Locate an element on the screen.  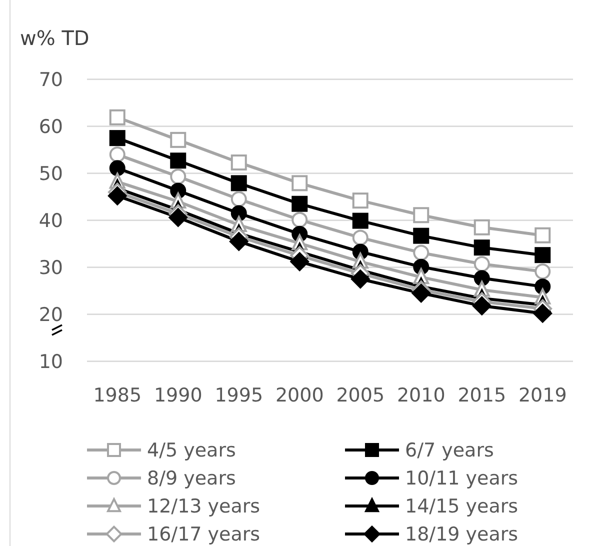
legend-label: 6/7 years is located at coordinates (449, 451).